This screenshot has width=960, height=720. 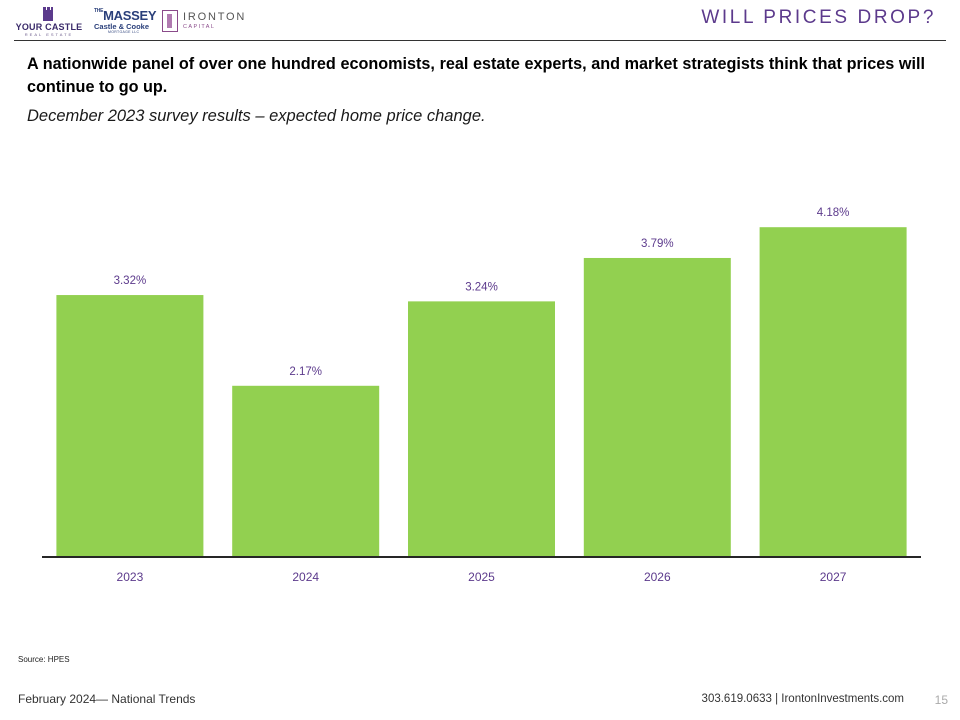 I want to click on castle-cooke-text: Castle & Cooke, so click(x=122, y=26).